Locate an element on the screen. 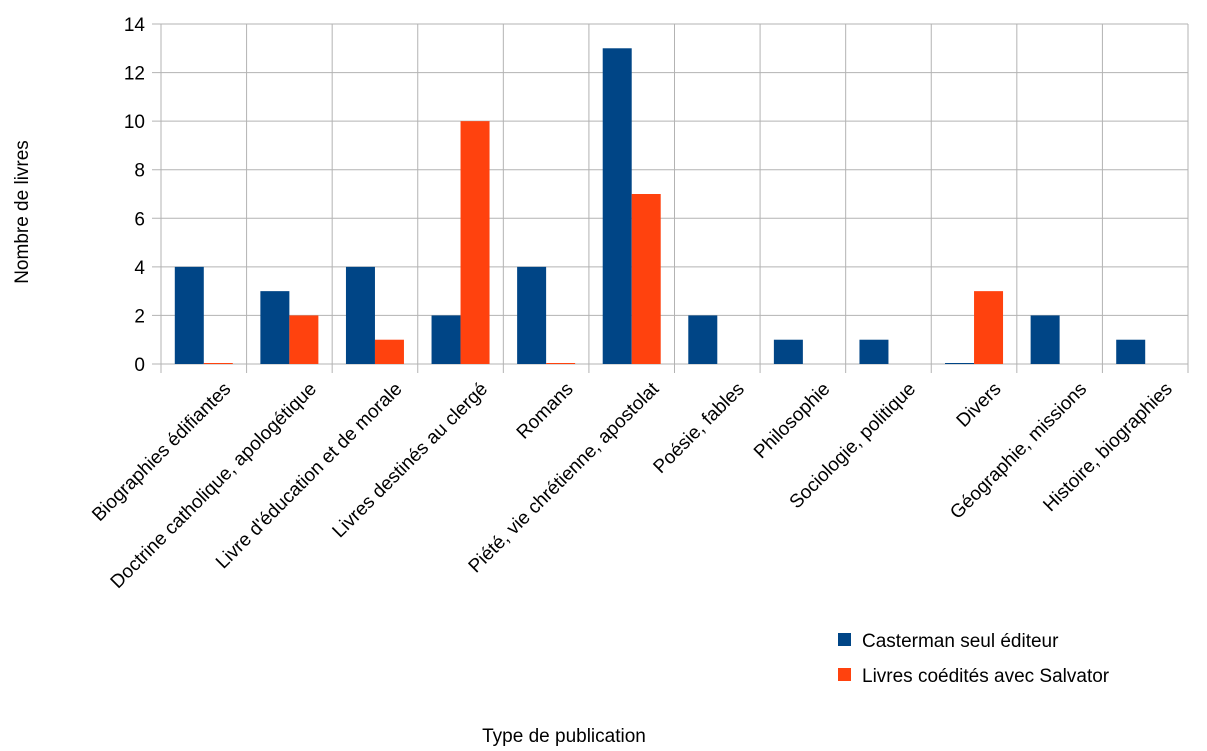 This screenshot has height=751, width=1207. y-tick-label: 0 is located at coordinates (139, 365).